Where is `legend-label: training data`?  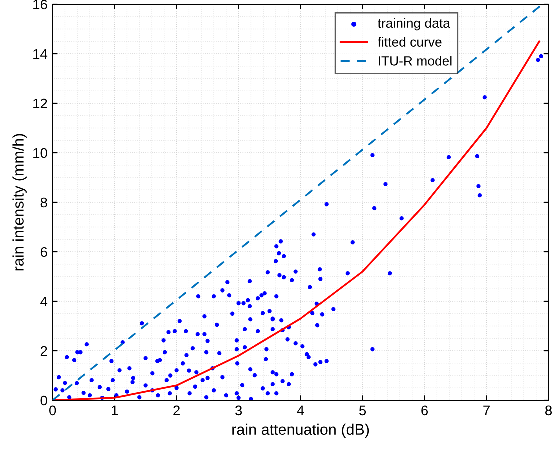
legend-label: training data is located at coordinates (414, 24).